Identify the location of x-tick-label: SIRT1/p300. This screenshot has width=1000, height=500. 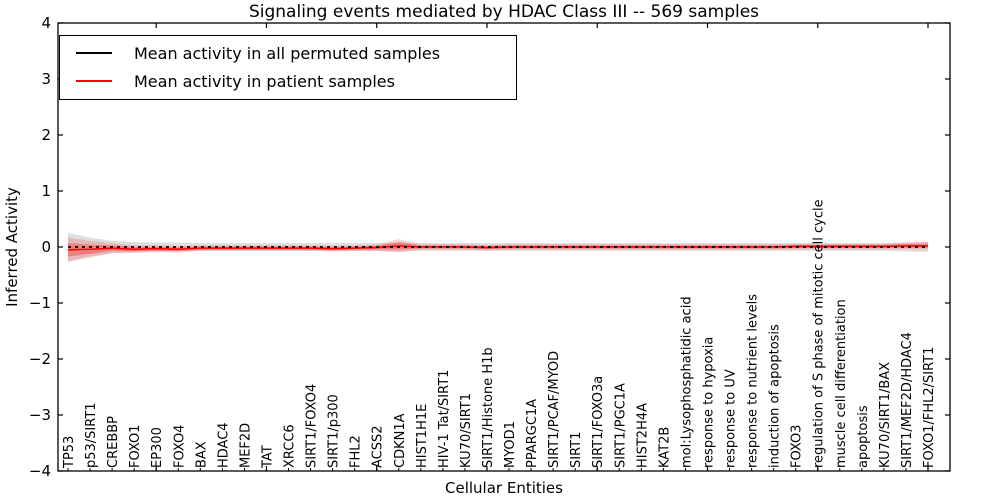
(334, 431).